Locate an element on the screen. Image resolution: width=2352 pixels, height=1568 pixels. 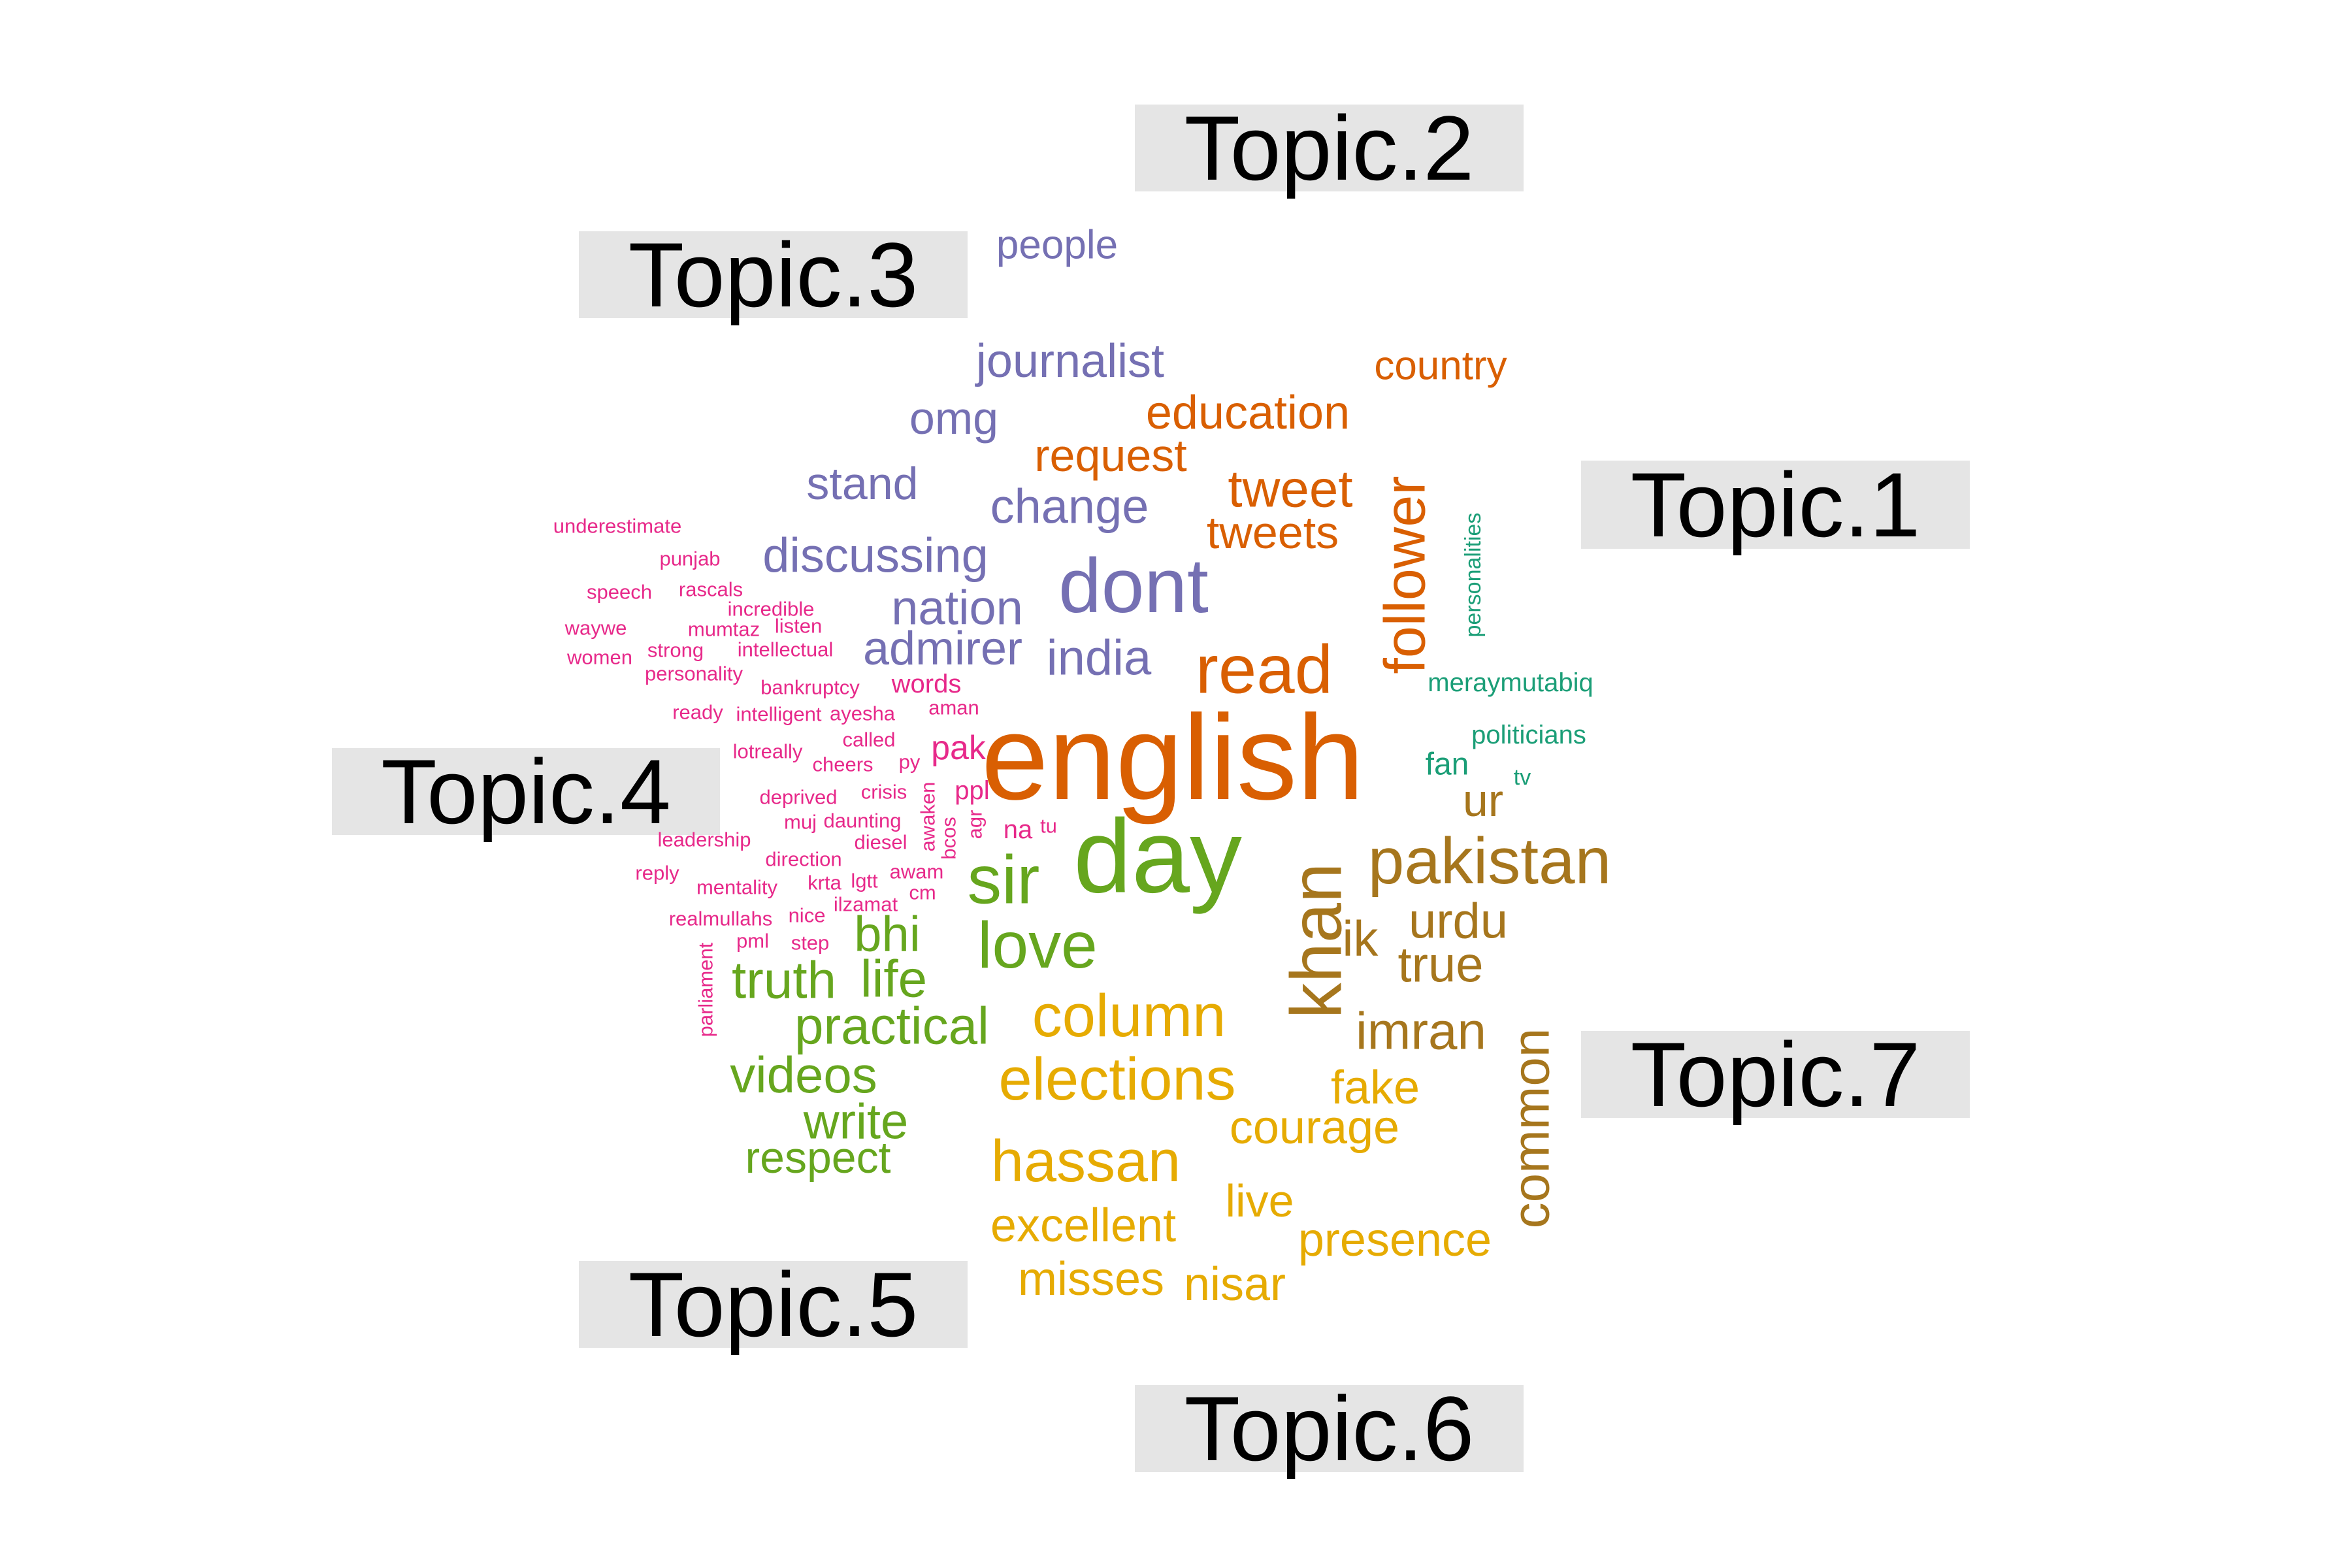
word-tv: tv is located at coordinates (1522, 777).